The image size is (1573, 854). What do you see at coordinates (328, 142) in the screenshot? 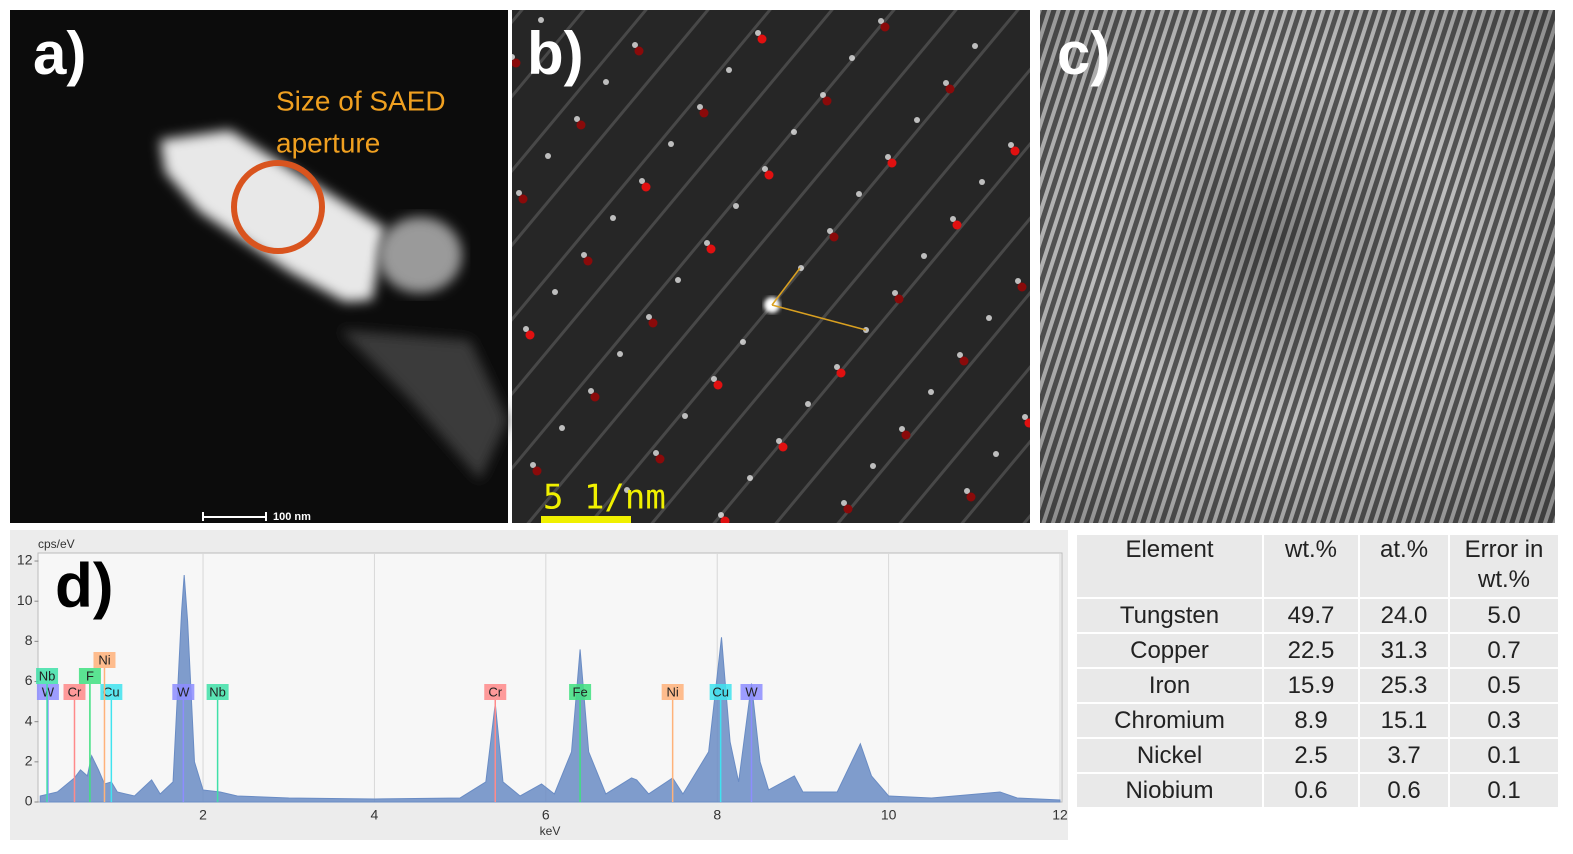
I see `annotation: aperture` at bounding box center [328, 142].